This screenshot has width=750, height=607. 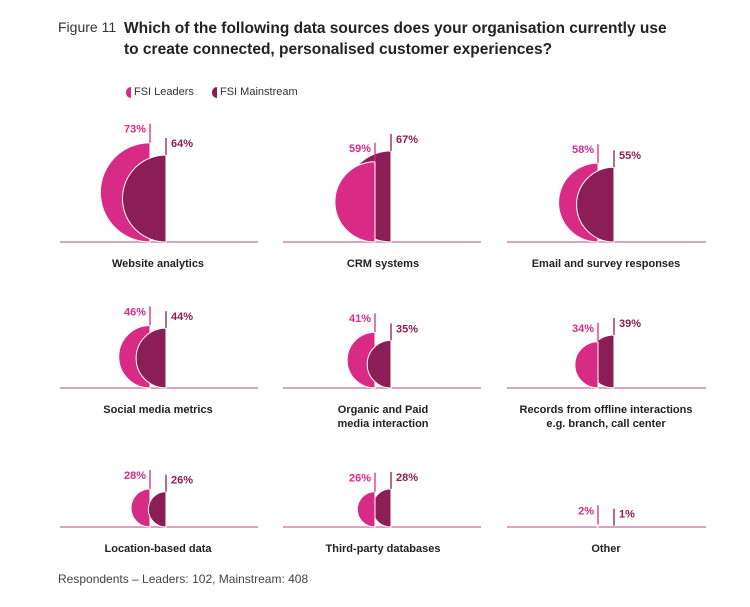 What do you see at coordinates (583, 329) in the screenshot?
I see `leaders-value-label: 34%` at bounding box center [583, 329].